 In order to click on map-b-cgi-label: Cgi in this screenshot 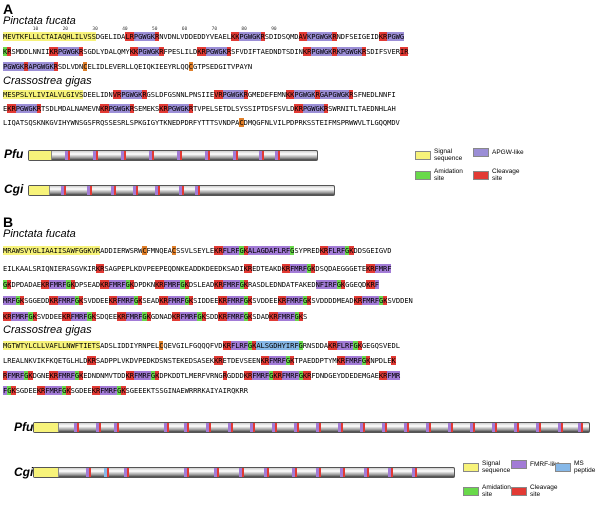, I will do `click(24, 472)`.